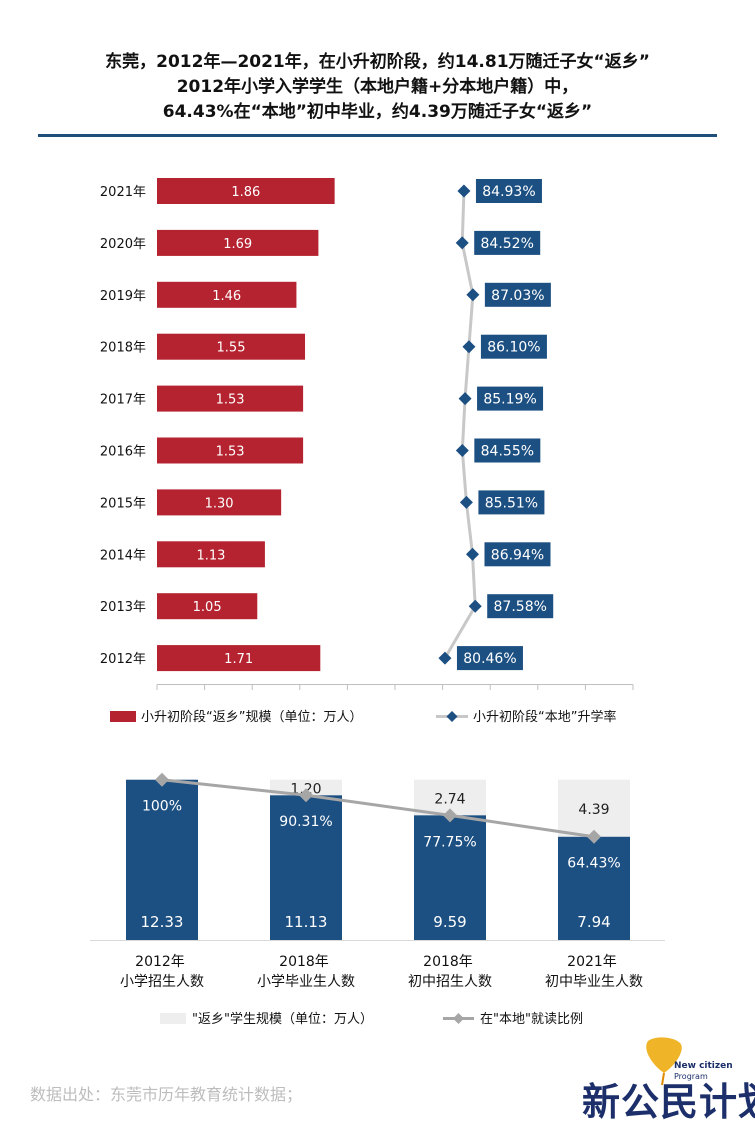  Describe the element at coordinates (452, 716) in the screenshot. I see `legend-marker-local-rate` at that location.